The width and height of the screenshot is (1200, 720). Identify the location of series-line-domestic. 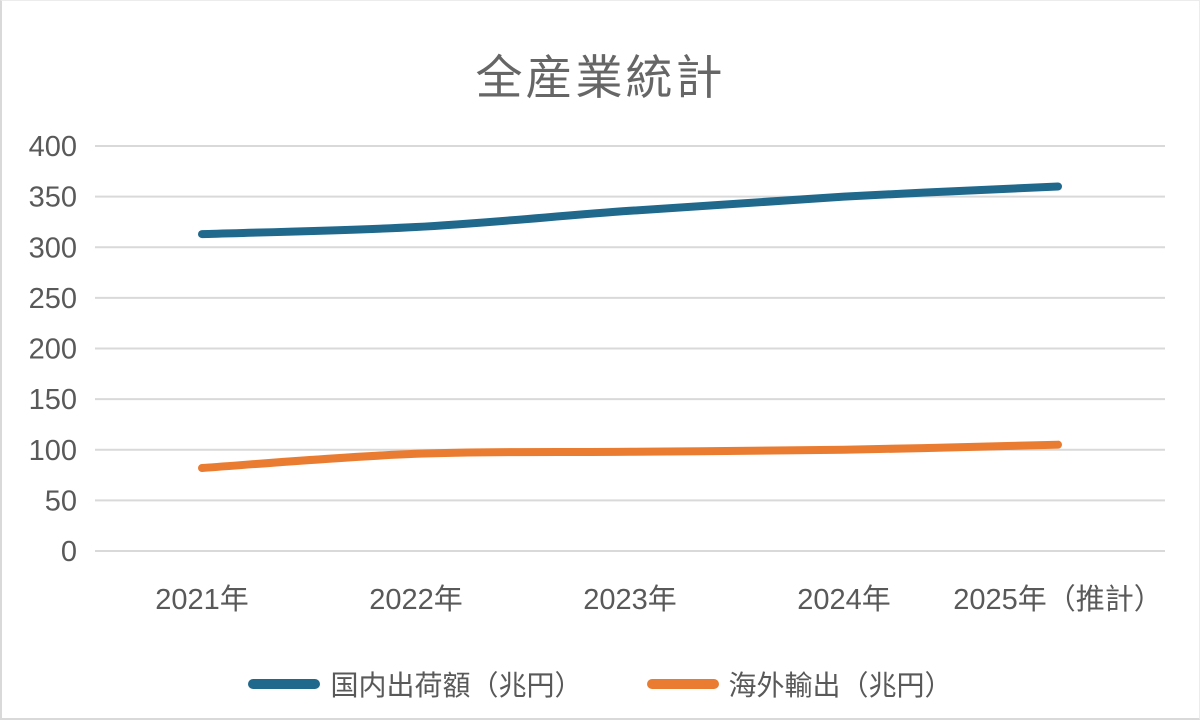
(630, 210).